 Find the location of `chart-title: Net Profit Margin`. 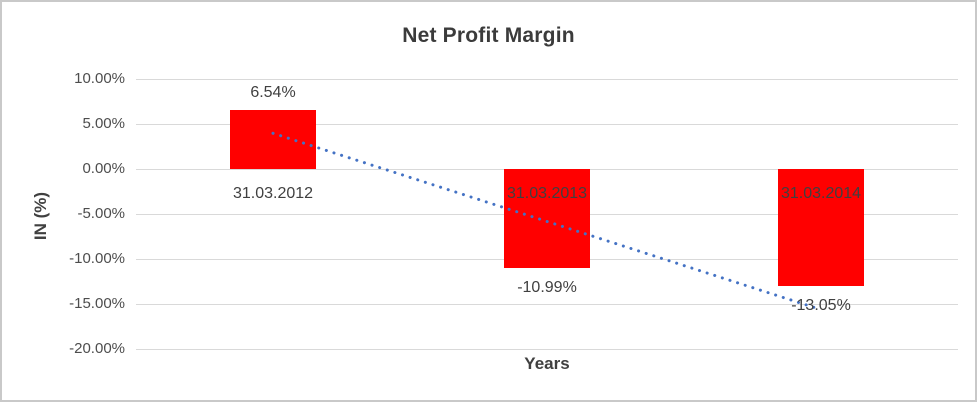

chart-title: Net Profit Margin is located at coordinates (488, 35).